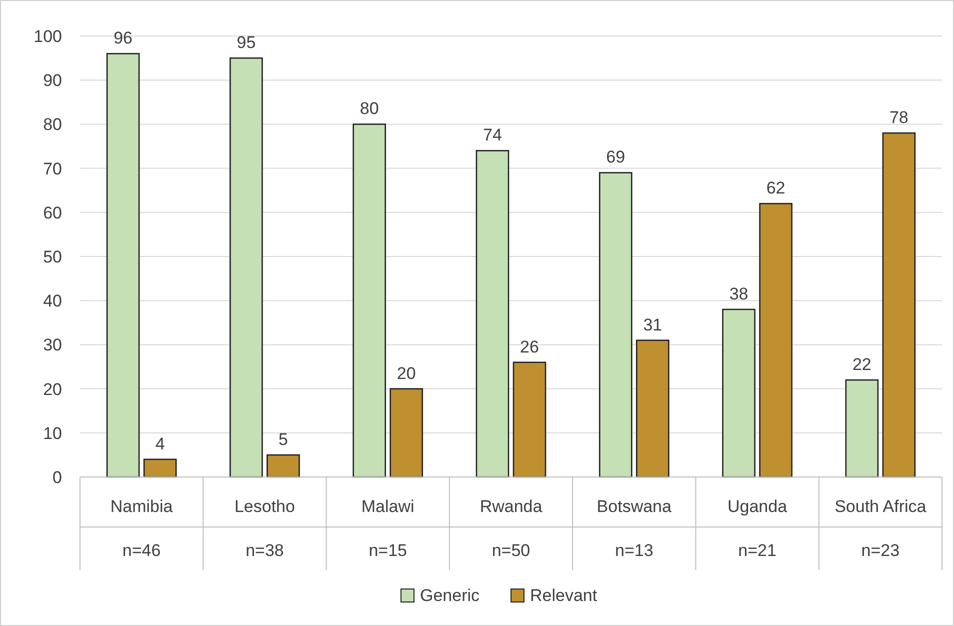 Image resolution: width=954 pixels, height=626 pixels. What do you see at coordinates (246, 42) in the screenshot?
I see `data-label: 95` at bounding box center [246, 42].